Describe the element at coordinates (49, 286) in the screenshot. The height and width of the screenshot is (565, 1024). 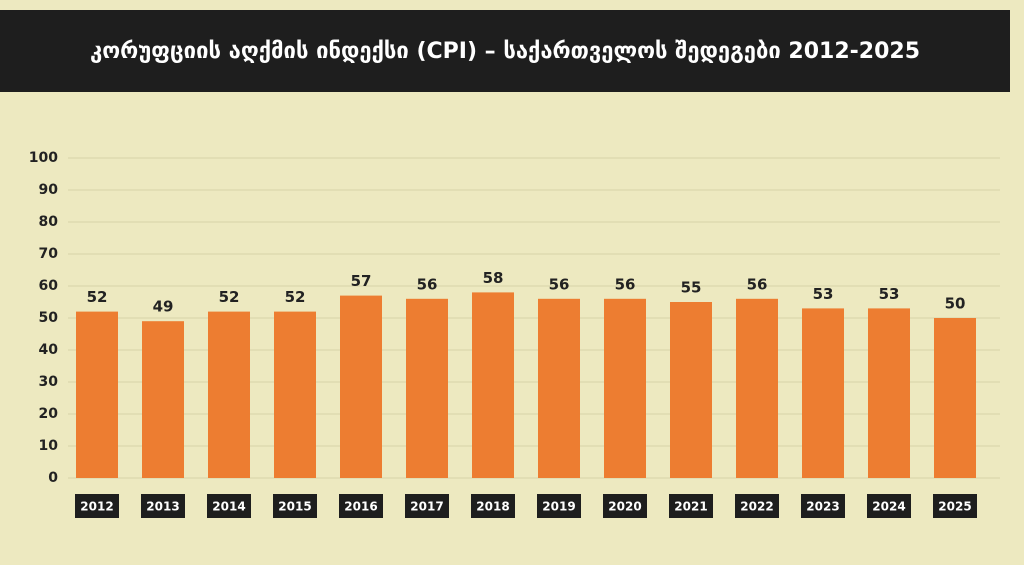
I see `y-tick-label: 60` at that location.